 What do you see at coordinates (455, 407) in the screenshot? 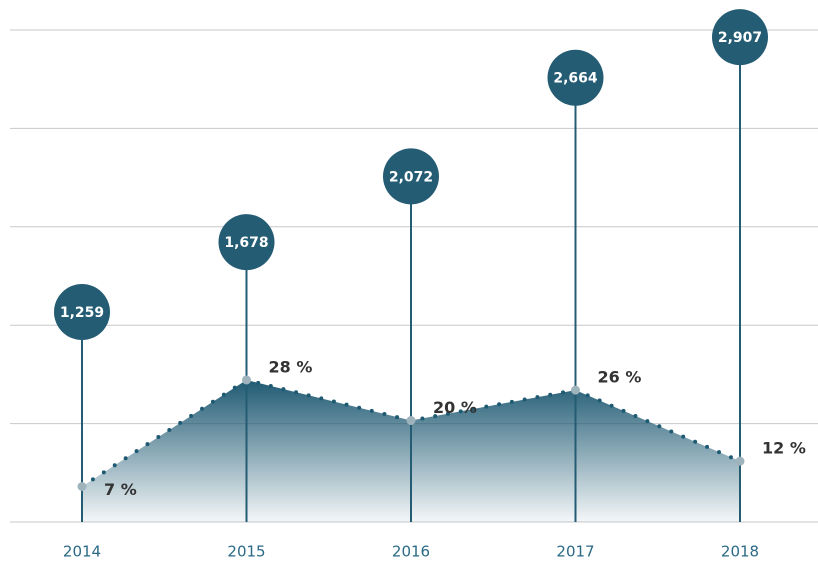
I see `growth-label: 20 %` at bounding box center [455, 407].